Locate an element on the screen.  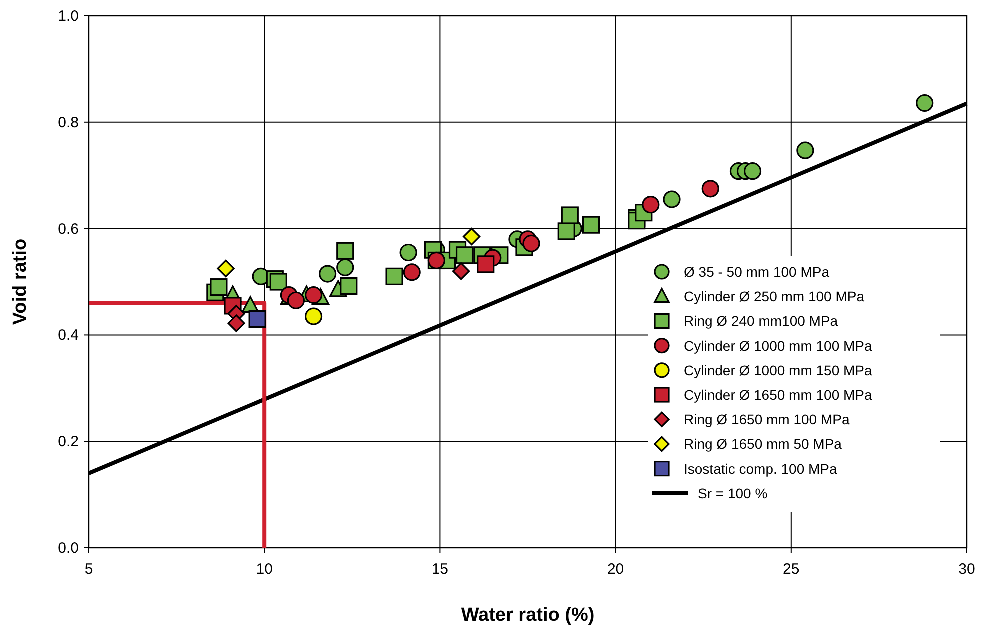
y-tick-label: 0.8 is located at coordinates (68, 123).